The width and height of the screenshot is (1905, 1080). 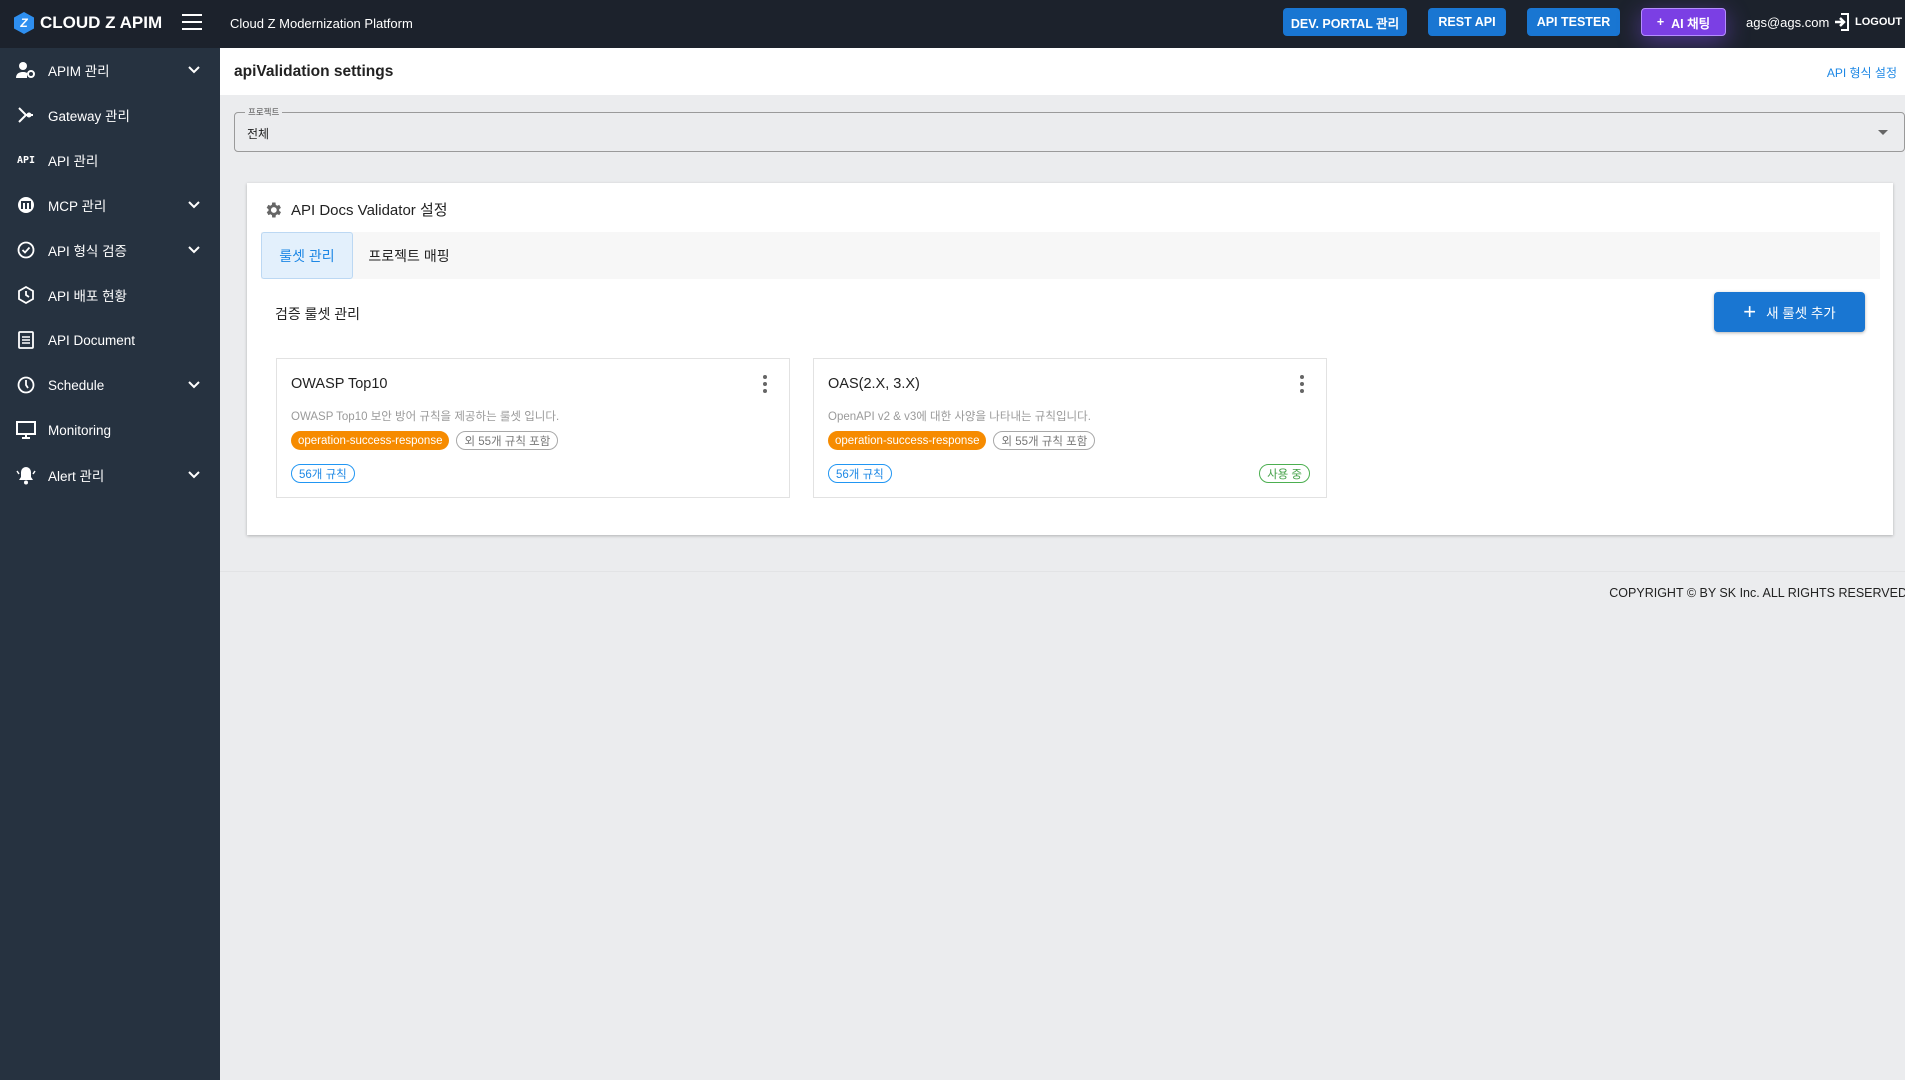 What do you see at coordinates (110, 475) in the screenshot?
I see `sidebar-item: Alert 관리` at bounding box center [110, 475].